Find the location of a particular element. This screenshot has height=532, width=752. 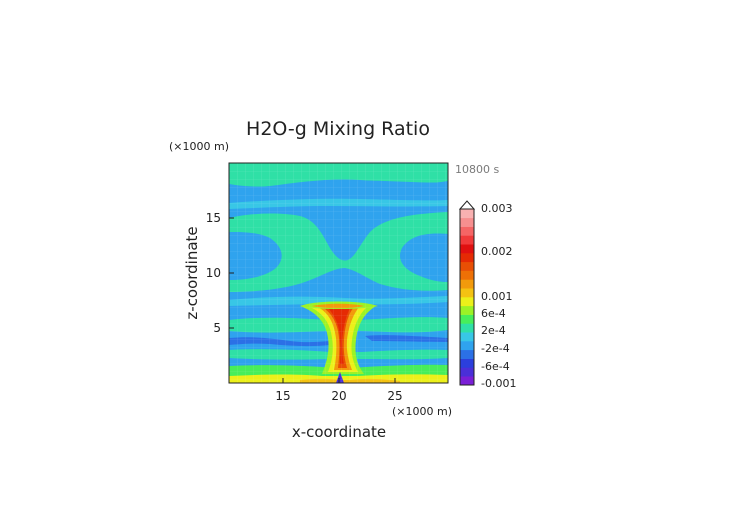

time-label: 10800 s is located at coordinates (477, 169).